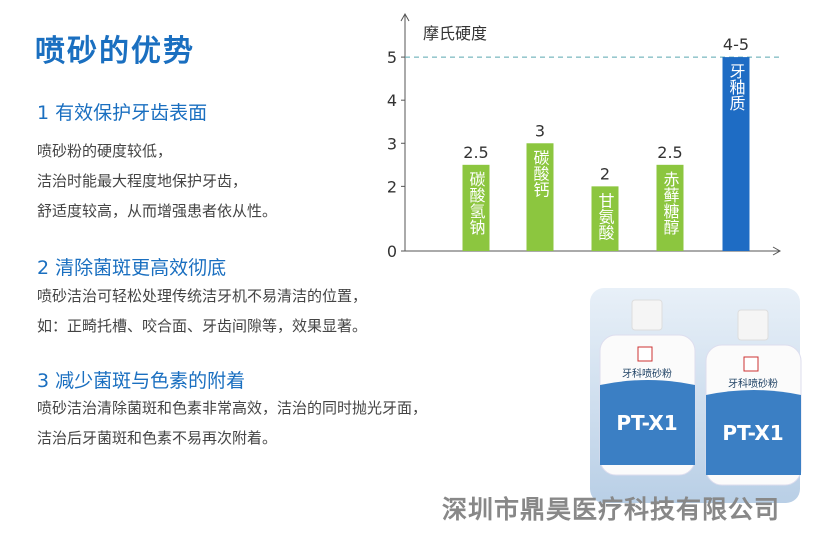  What do you see at coordinates (455, 33) in the screenshot?
I see `axis-label: 摩氏硬度` at bounding box center [455, 33].